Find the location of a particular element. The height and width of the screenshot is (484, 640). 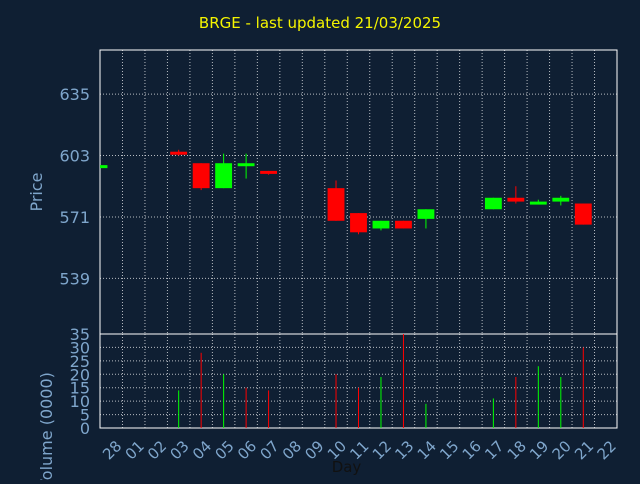

chart-title: BRGE - last updated 21/03/2025 is located at coordinates (320, 23).